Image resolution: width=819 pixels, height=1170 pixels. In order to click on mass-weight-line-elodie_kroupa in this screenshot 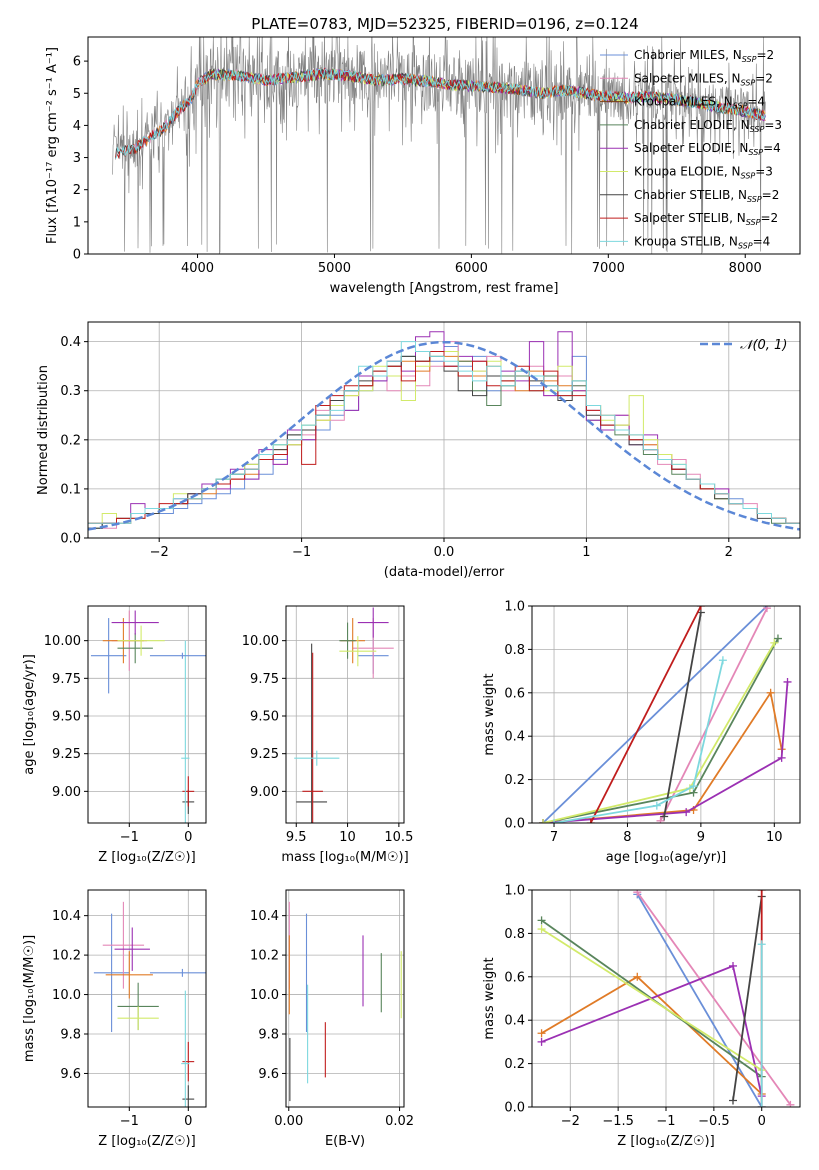, I will do `click(652, 999)`.